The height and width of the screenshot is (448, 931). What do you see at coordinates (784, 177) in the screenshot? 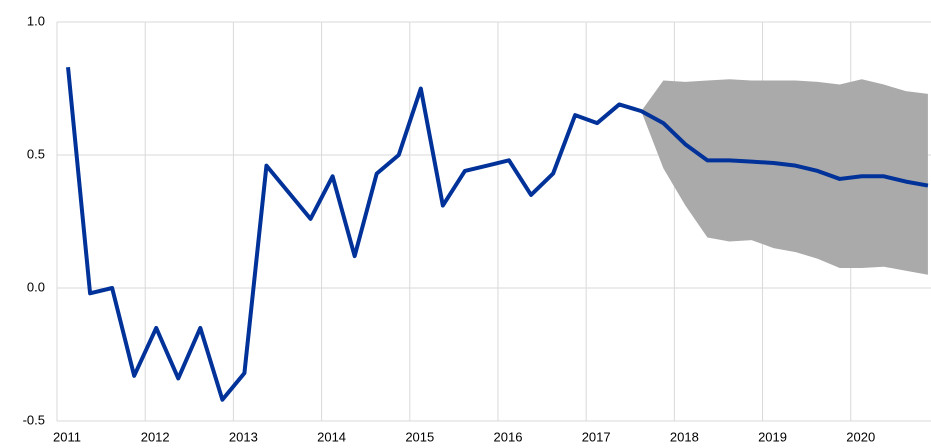
I see `forecast-band` at bounding box center [784, 177].